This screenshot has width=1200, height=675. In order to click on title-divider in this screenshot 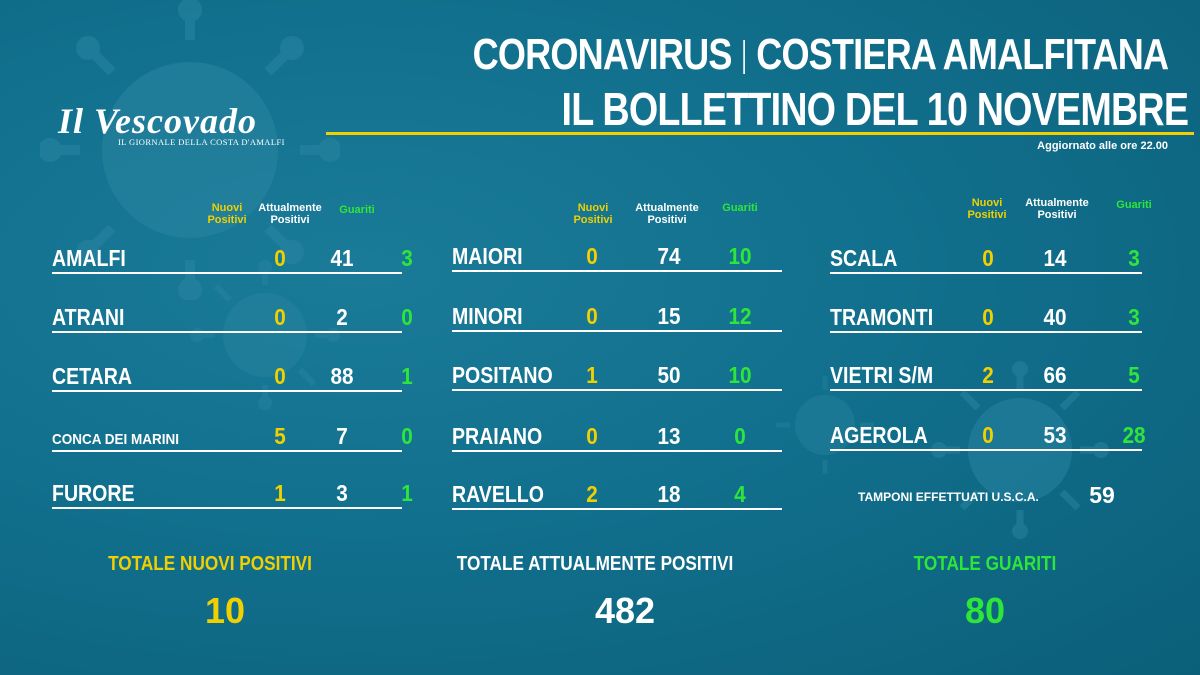, I will do `click(743, 57)`.